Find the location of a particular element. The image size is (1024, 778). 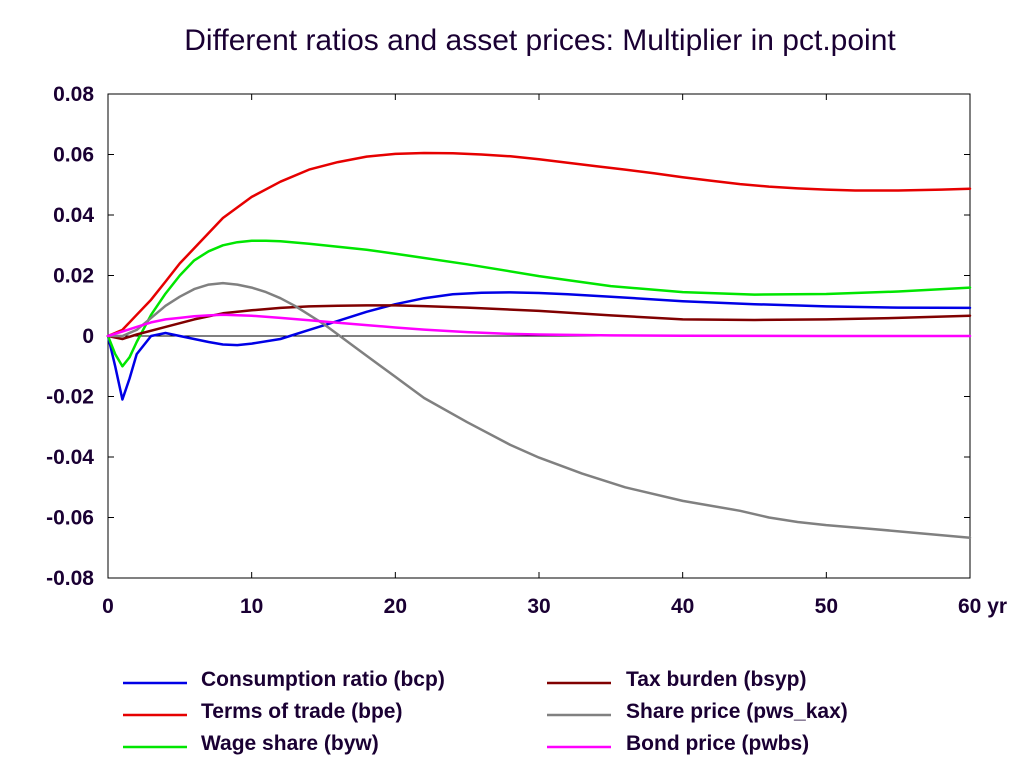

legend-label-1: Terms of trade (bpe) is located at coordinates (301, 711).